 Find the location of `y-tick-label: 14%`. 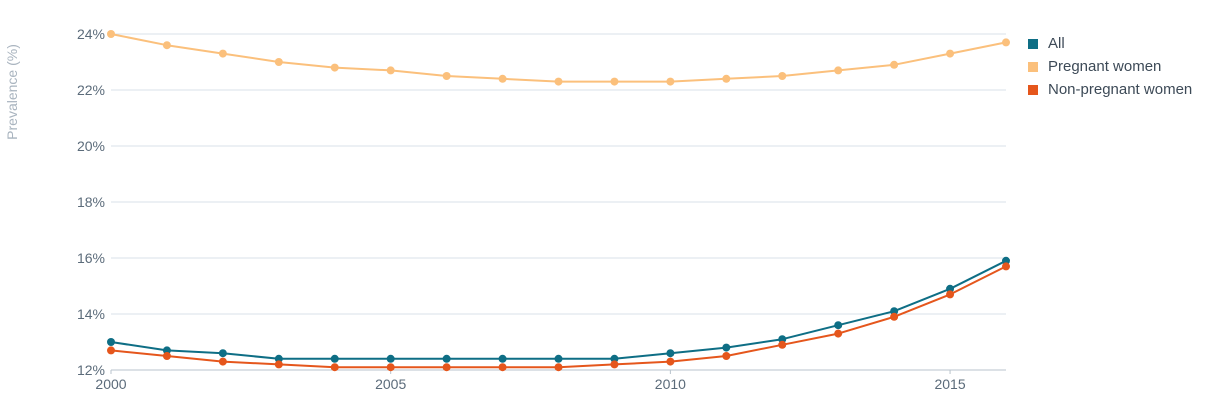

y-tick-label: 14% is located at coordinates (91, 314).